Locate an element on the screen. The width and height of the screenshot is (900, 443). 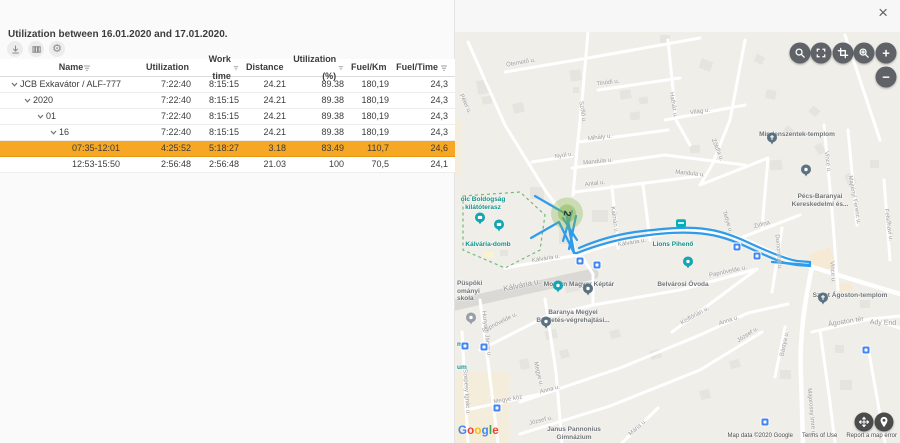
row-name: 12:53-15:50 is located at coordinates (96, 164).